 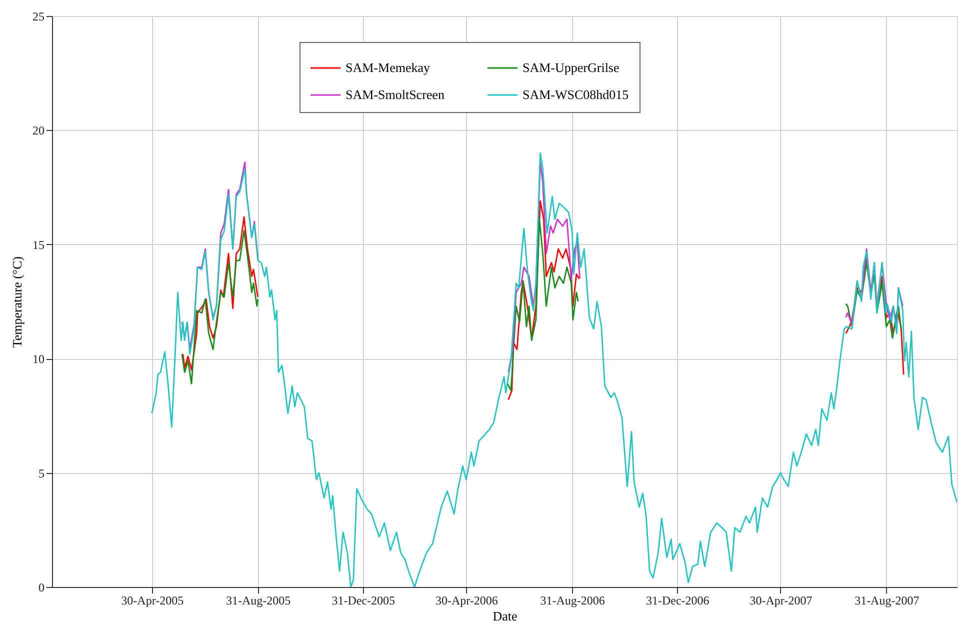 What do you see at coordinates (575, 94) in the screenshot?
I see `legend-label: SAM-WSC08hd015` at bounding box center [575, 94].